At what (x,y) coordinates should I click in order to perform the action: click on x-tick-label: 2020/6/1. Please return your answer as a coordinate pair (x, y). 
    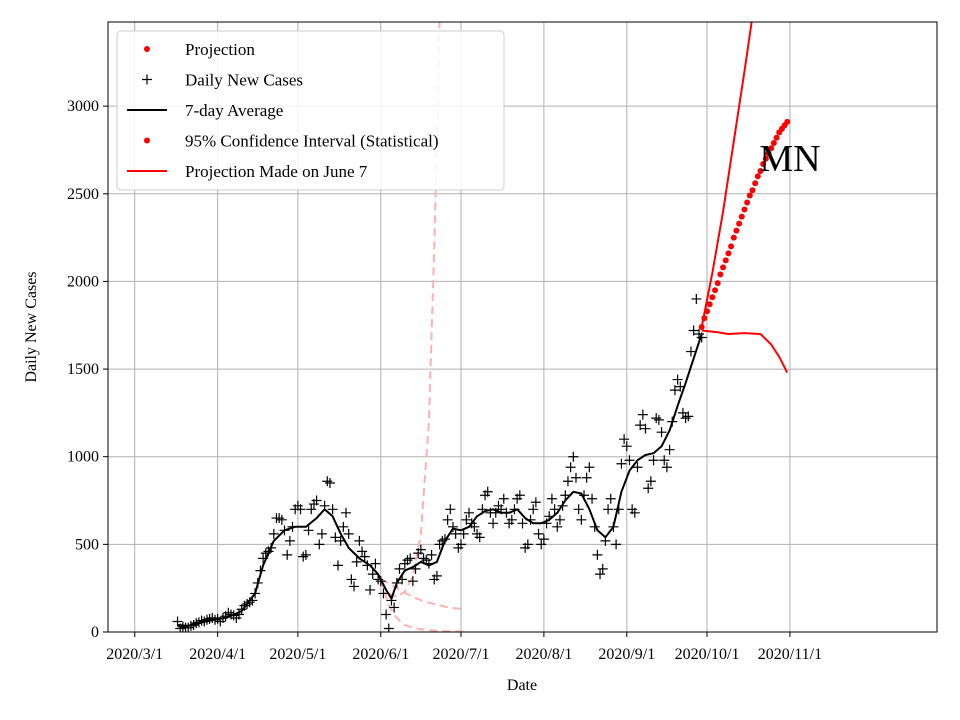
    Looking at the image, I should click on (380, 654).